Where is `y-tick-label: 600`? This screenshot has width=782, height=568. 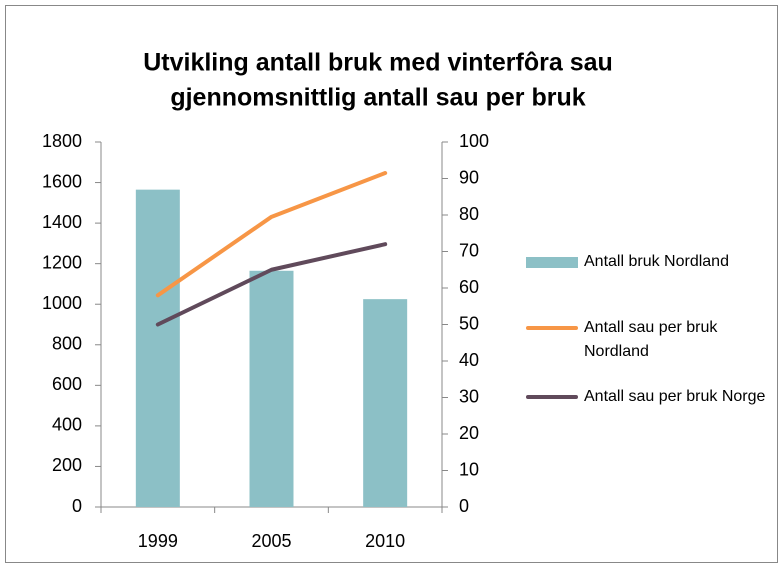
y-tick-label: 600 is located at coordinates (67, 384).